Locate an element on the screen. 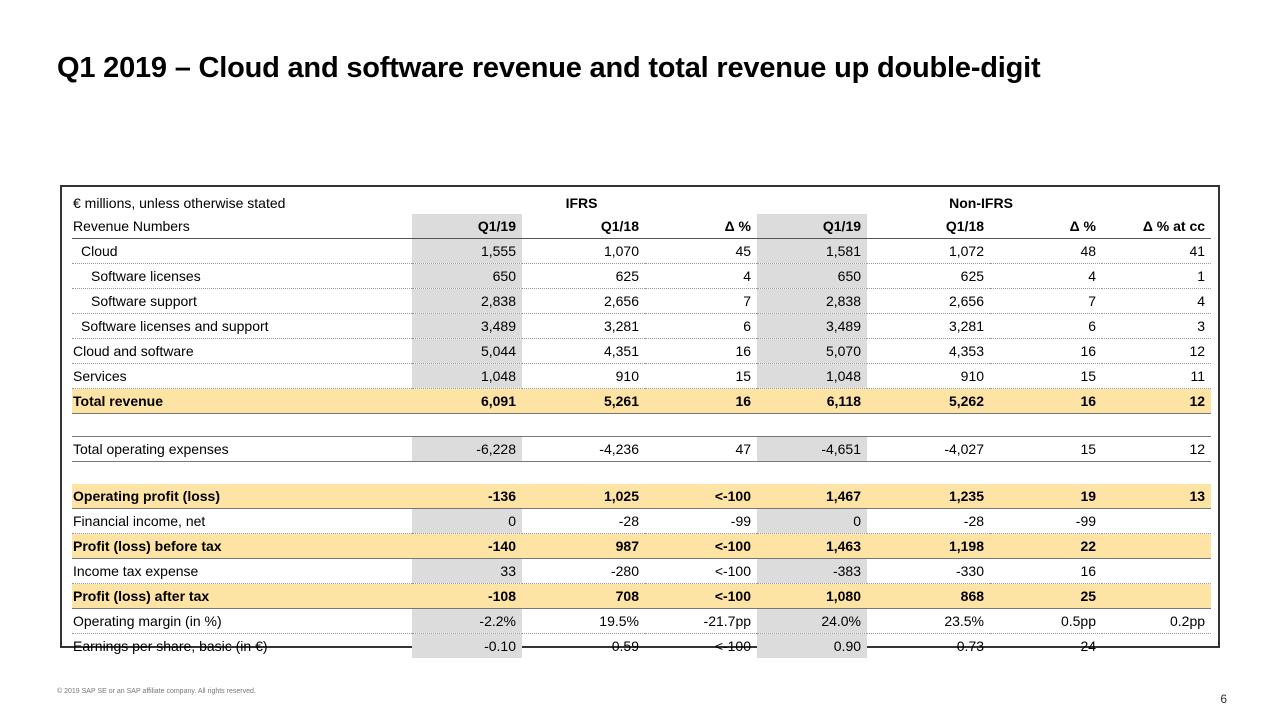 This screenshot has height=720, width=1280. cell-value: 3 is located at coordinates (1157, 326).